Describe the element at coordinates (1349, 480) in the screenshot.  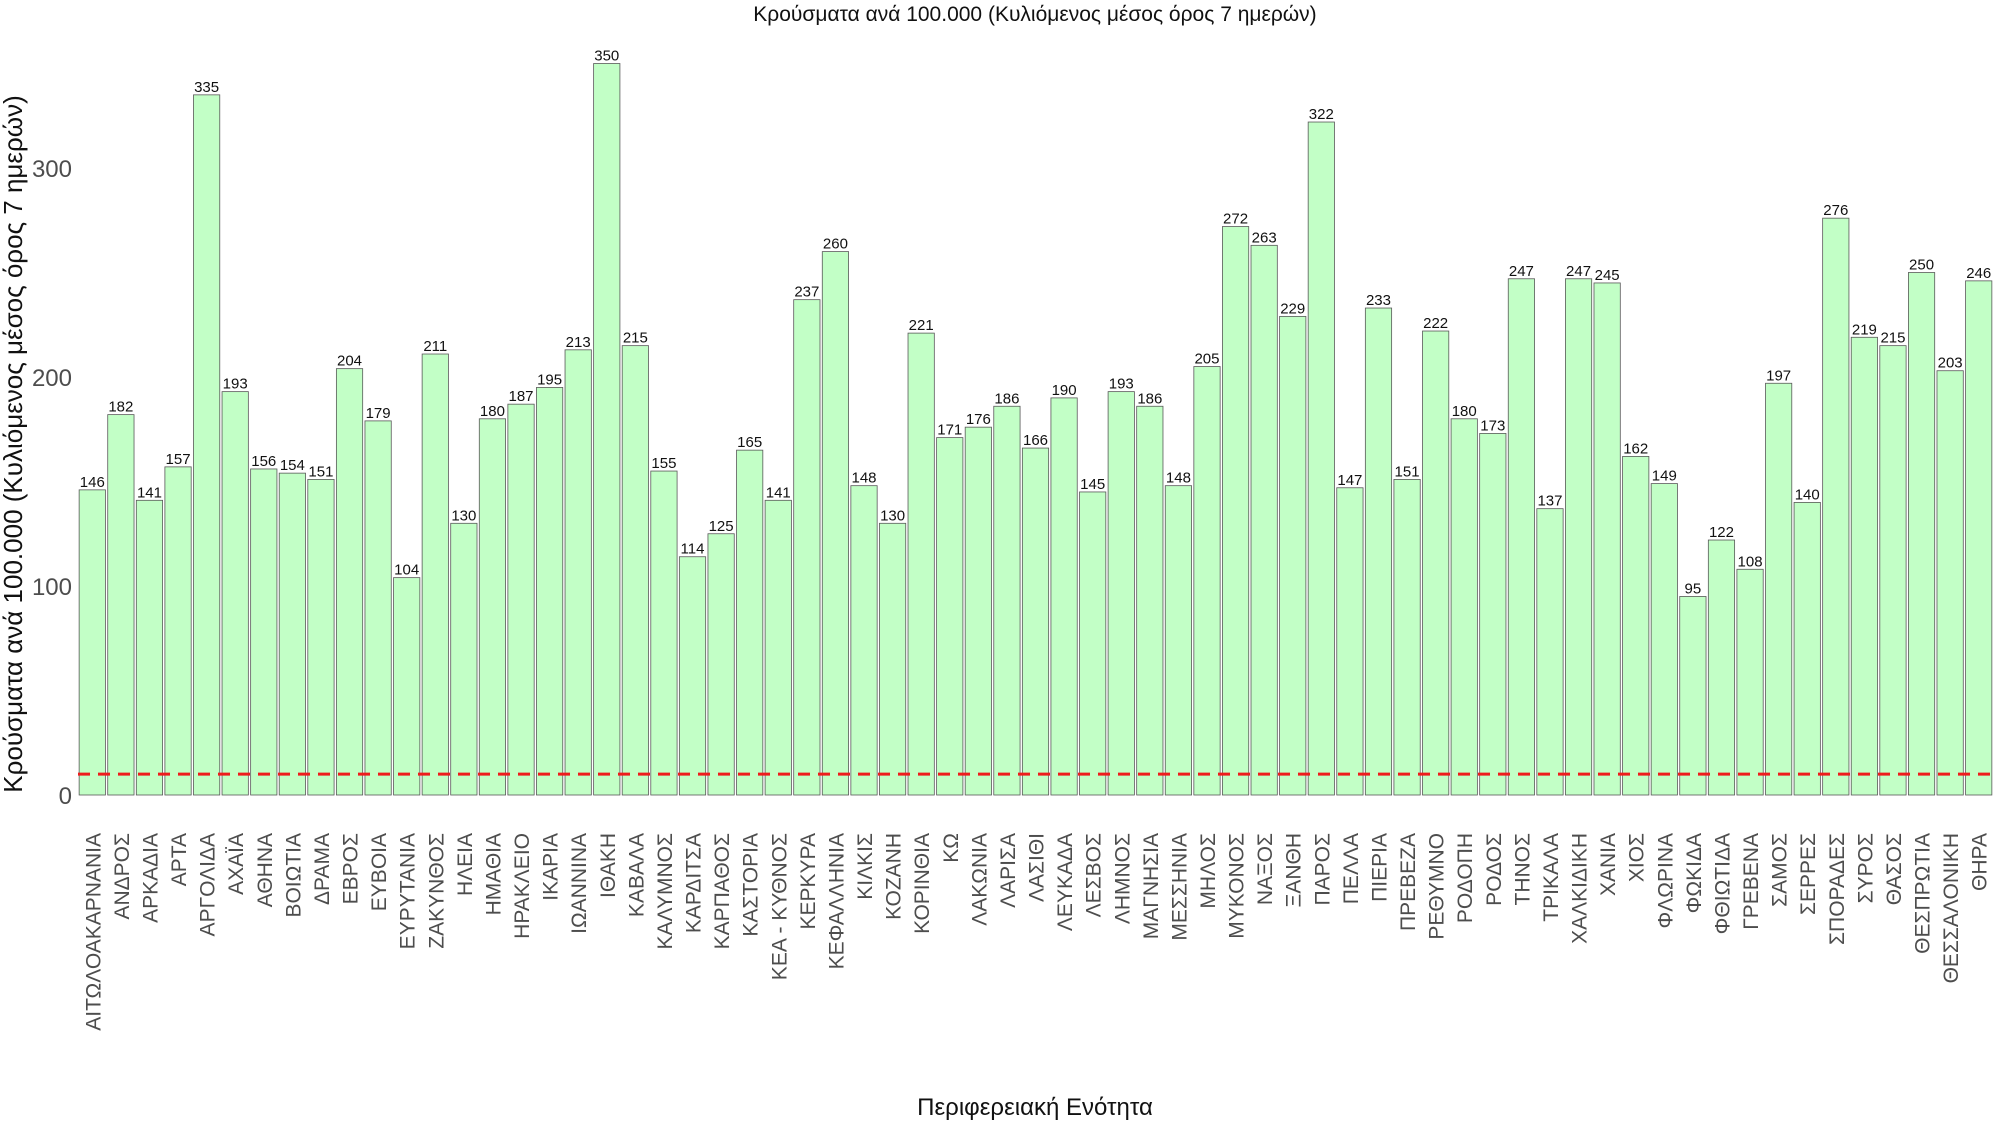
I see `bar-value-label: 147` at that location.